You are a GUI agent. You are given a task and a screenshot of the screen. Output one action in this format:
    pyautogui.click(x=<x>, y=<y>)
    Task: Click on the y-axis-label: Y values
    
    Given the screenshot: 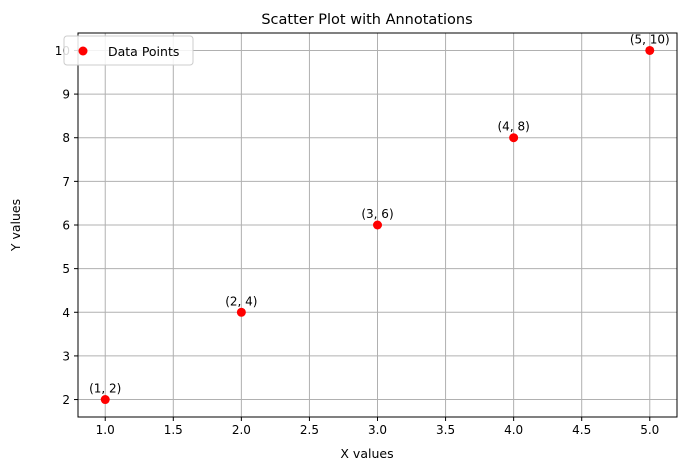 What is the action you would take?
    pyautogui.click(x=15, y=225)
    